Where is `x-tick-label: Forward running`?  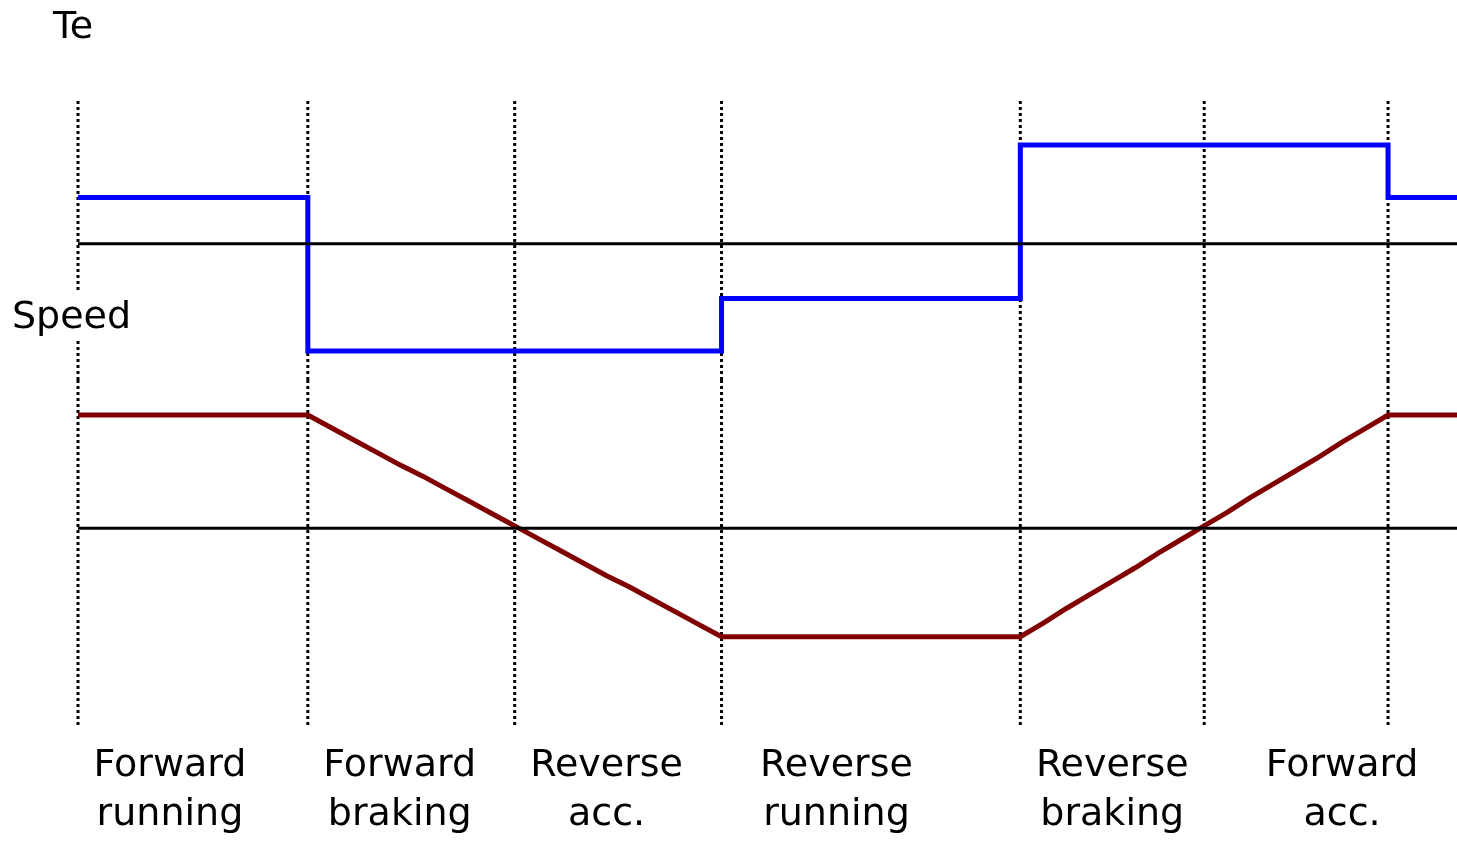
x-tick-label: Forward running is located at coordinates (170, 788).